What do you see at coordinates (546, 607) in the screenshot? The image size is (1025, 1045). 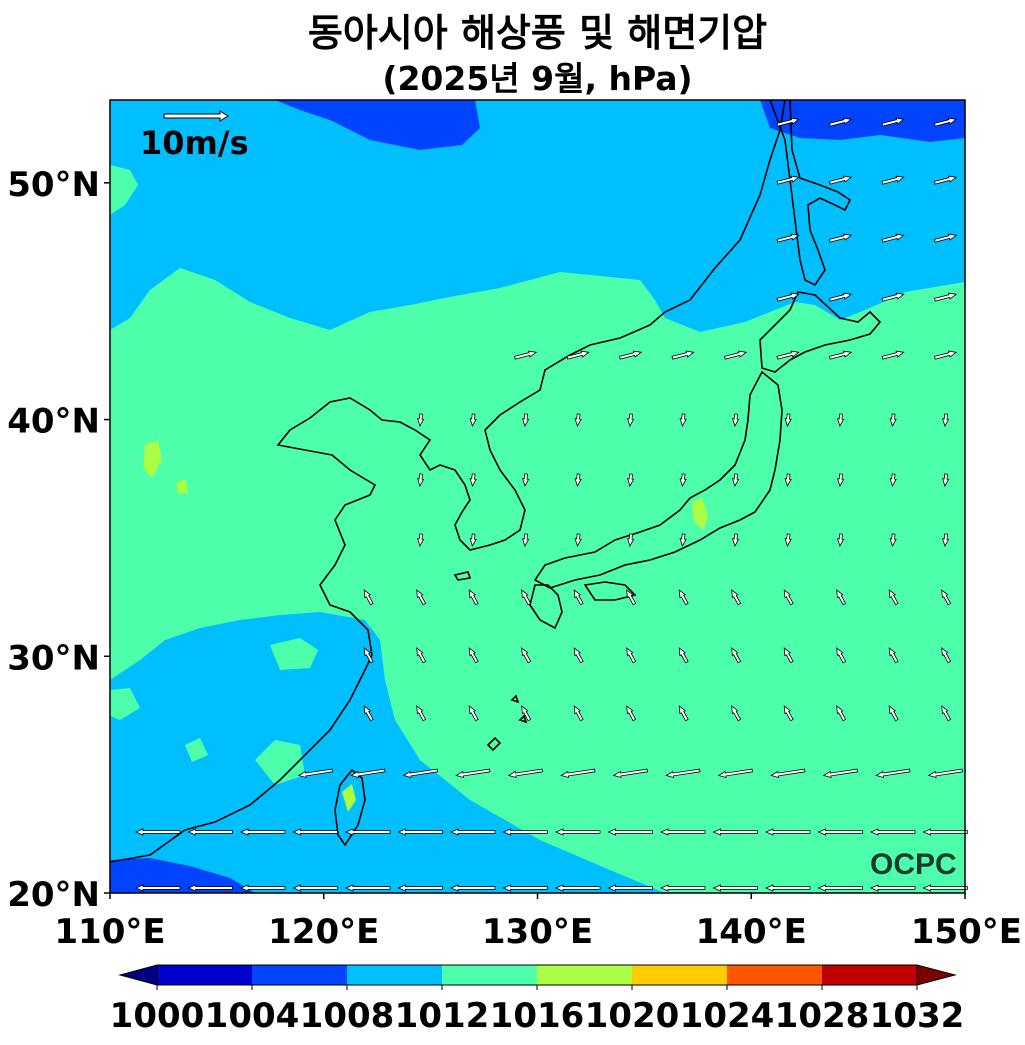 I see `coastline-kyushu` at bounding box center [546, 607].